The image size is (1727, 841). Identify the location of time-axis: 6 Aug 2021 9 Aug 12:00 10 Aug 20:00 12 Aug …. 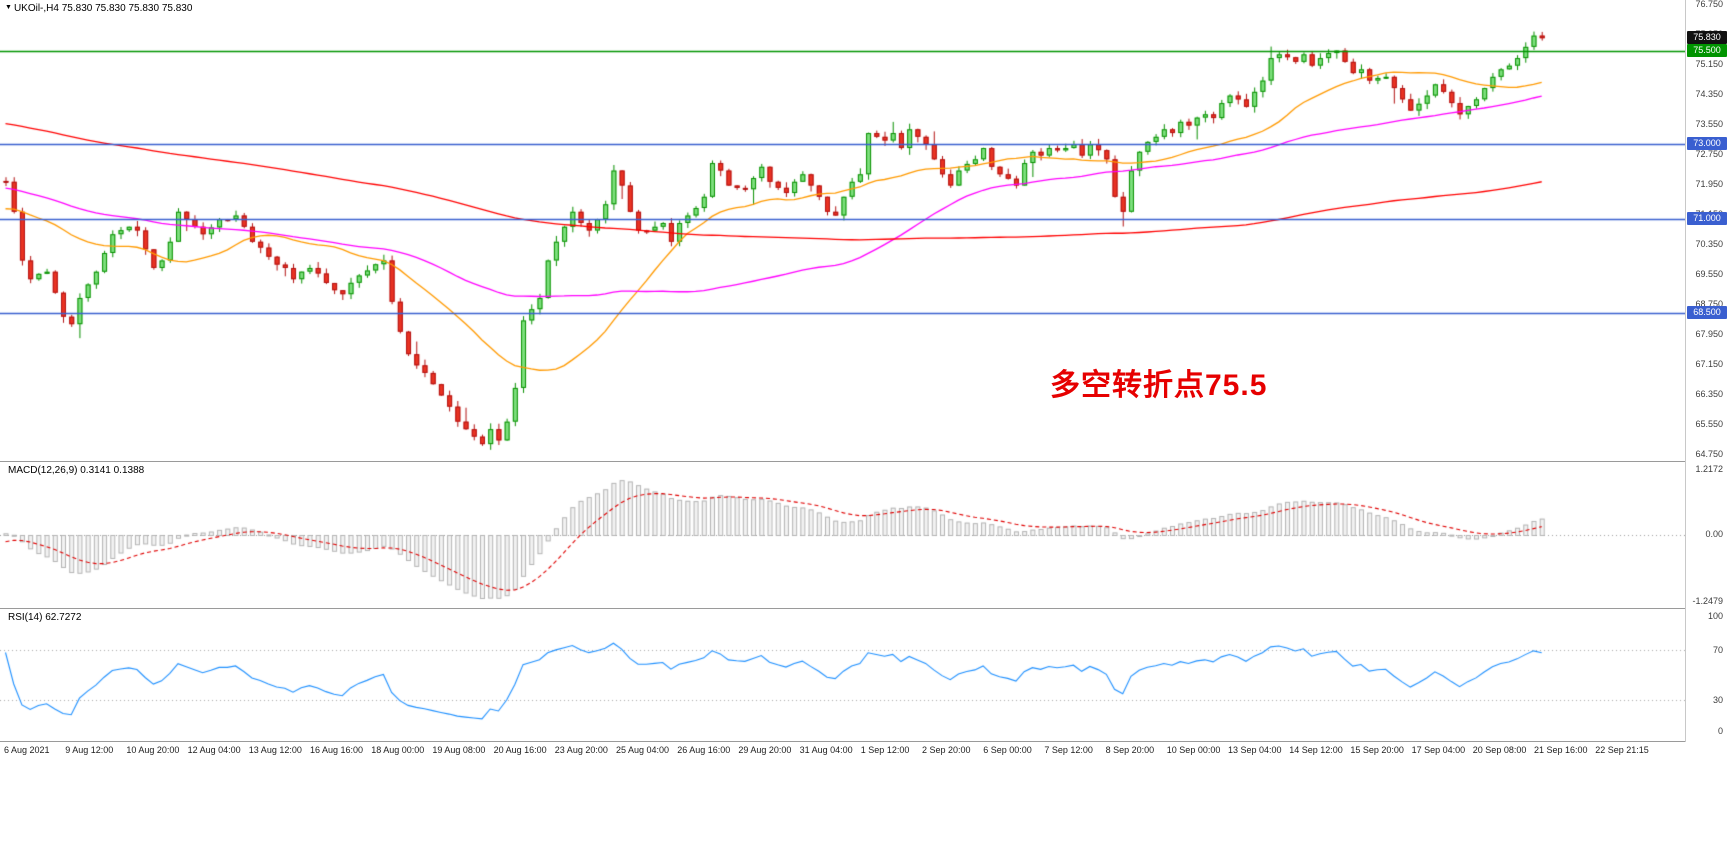
(863, 752).